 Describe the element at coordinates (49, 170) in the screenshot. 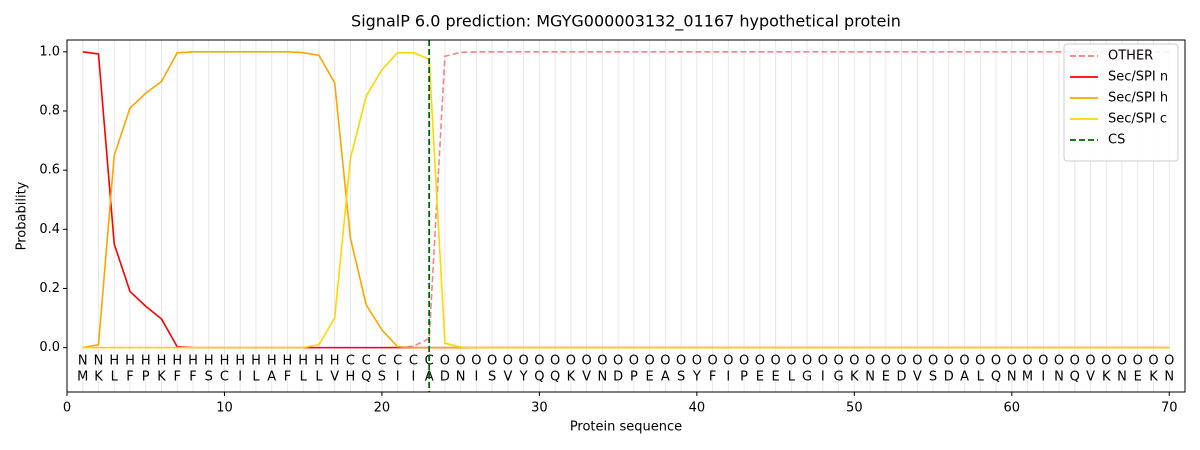

I see `y-tick-label: 0.6` at that location.